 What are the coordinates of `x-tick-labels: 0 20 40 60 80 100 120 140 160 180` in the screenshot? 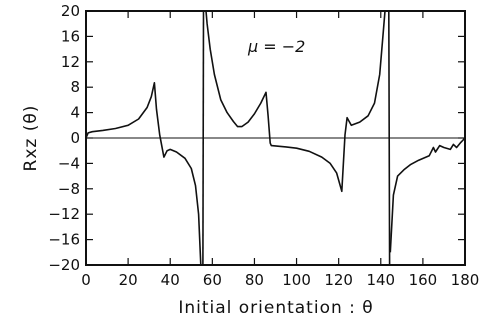 It's located at (280, 280).